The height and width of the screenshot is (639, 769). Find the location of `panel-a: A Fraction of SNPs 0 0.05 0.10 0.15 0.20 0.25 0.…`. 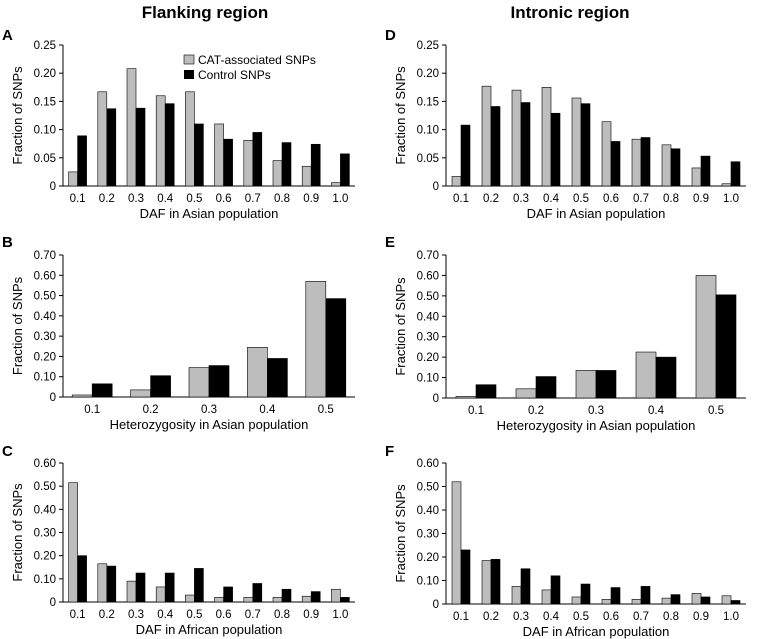

panel-a: A Fraction of SNPs 0 0.05 0.10 0.15 0.20 0.25 0.… is located at coordinates (178, 124).